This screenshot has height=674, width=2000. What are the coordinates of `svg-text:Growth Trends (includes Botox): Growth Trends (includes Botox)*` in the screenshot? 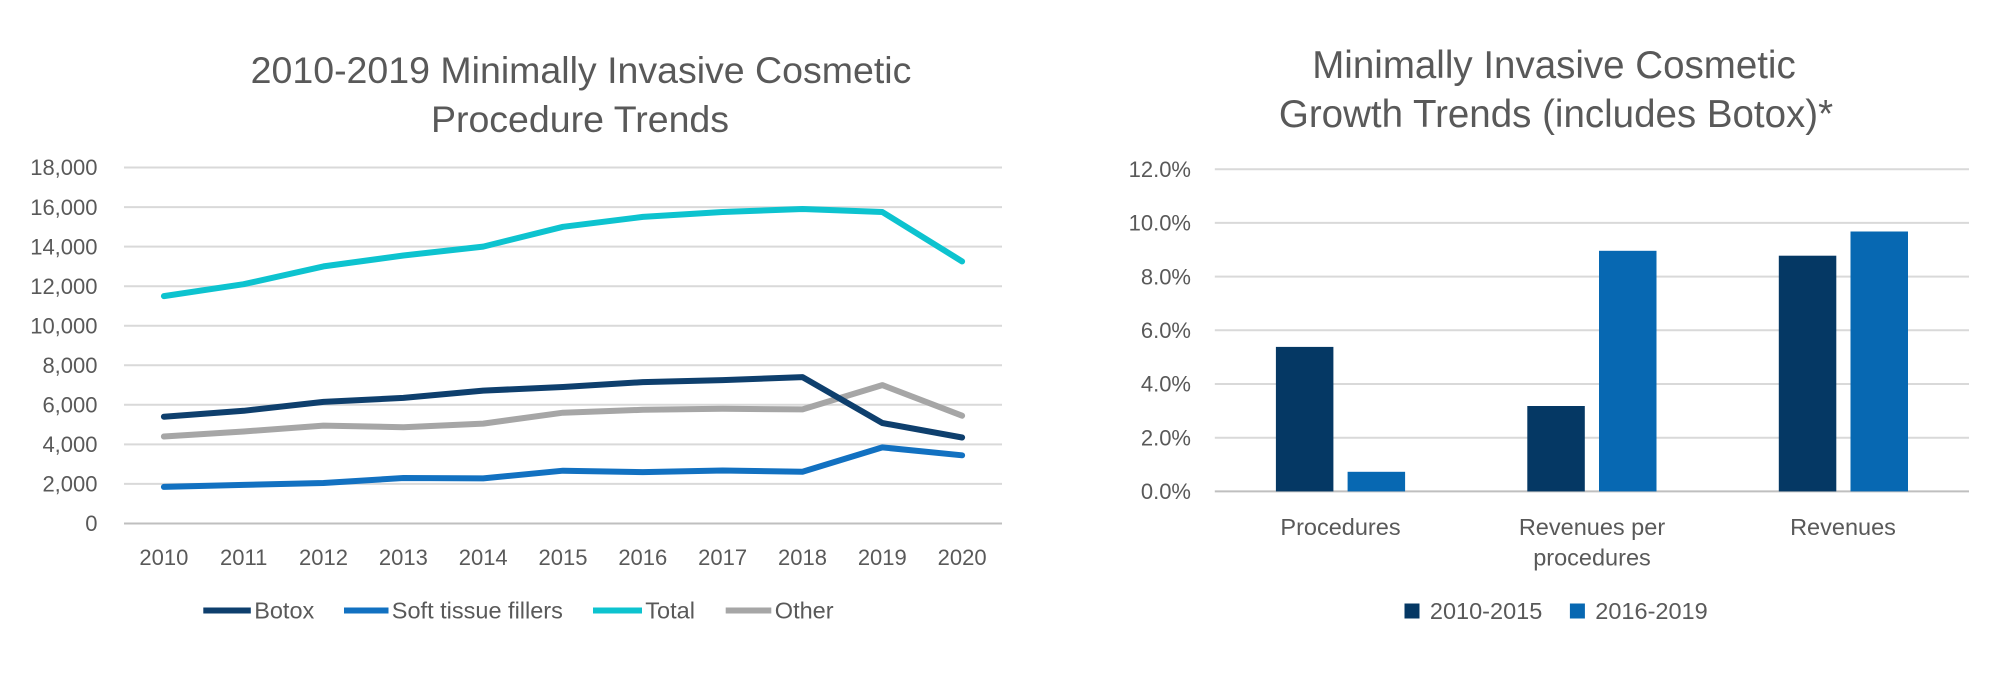 It's located at (1556, 114).